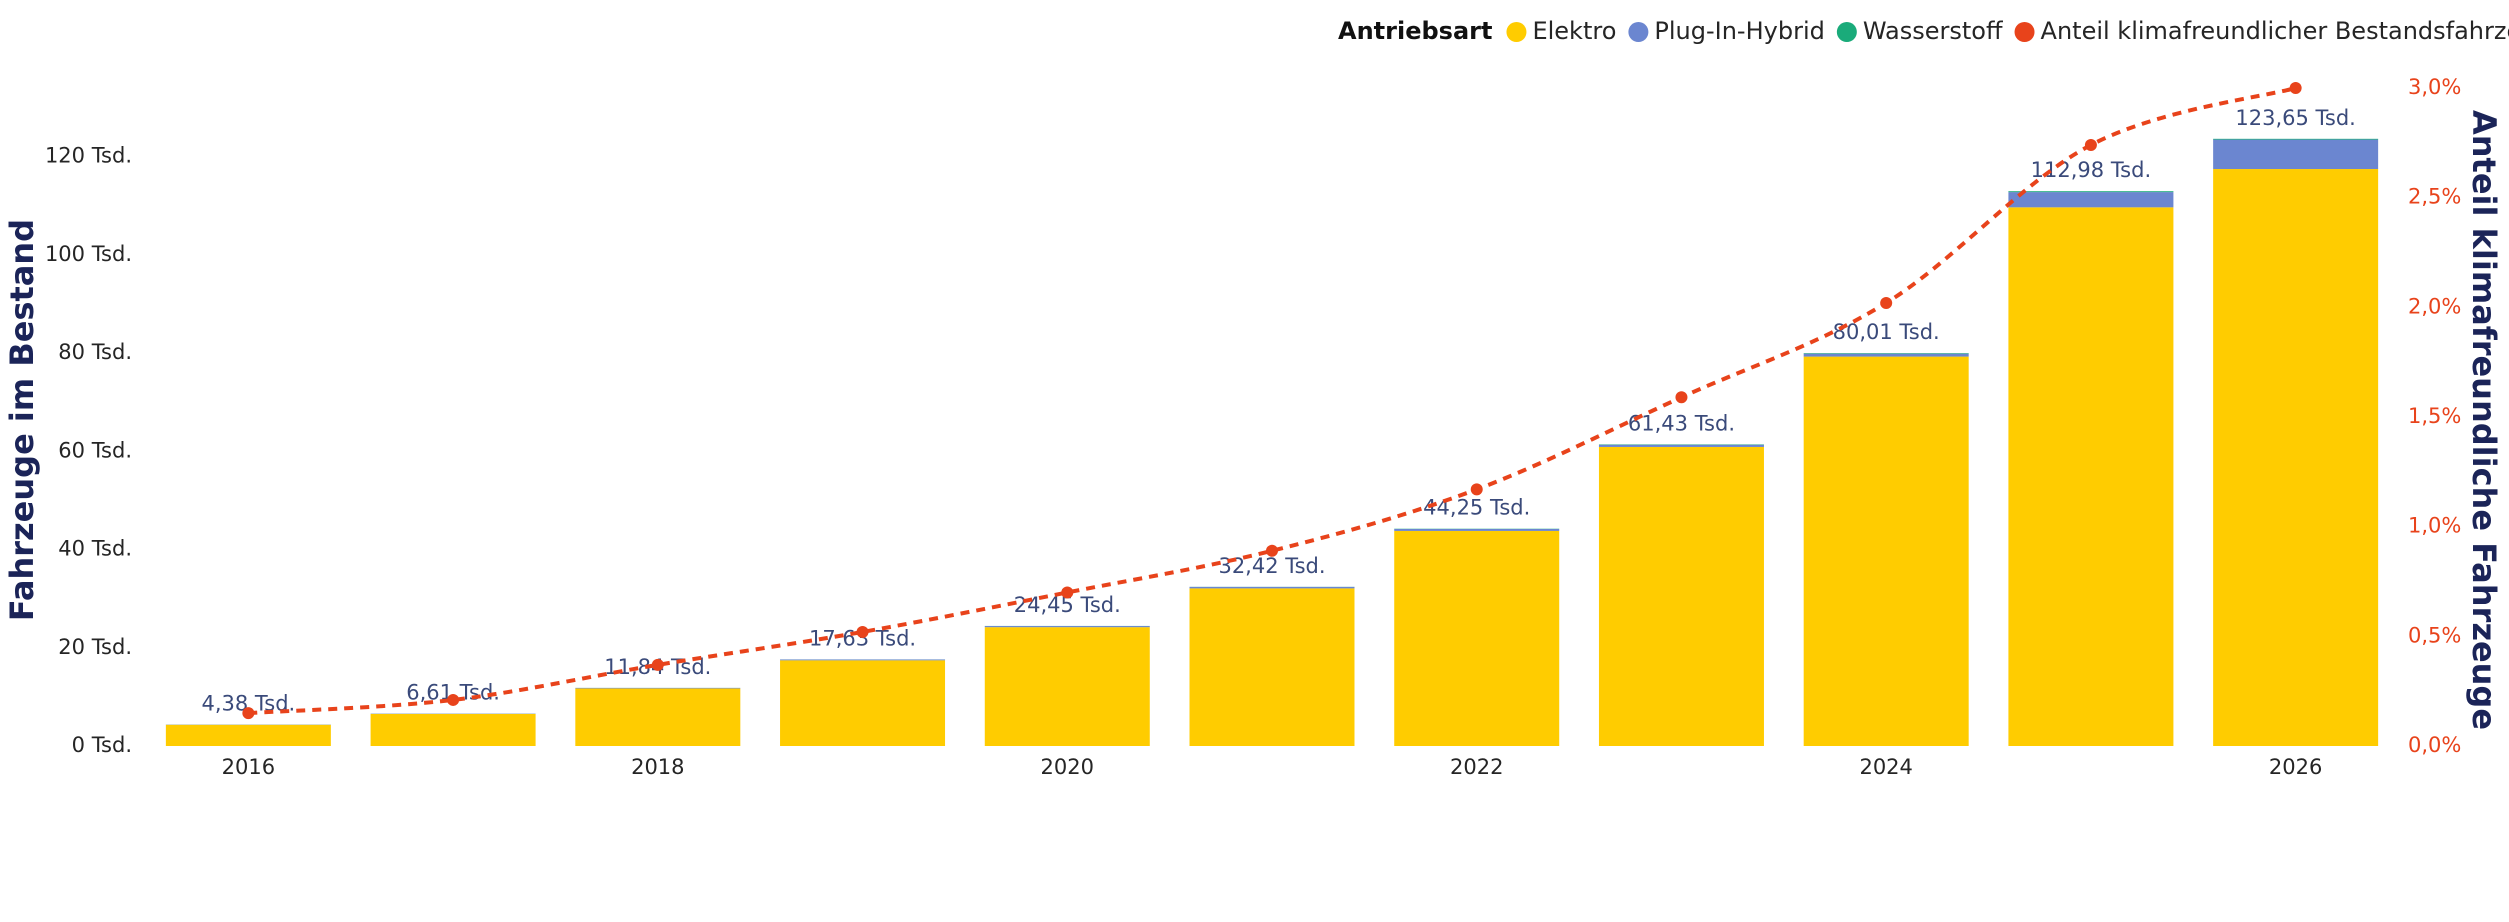 This screenshot has height=922, width=2509. What do you see at coordinates (1886, 332) in the screenshot?
I see `total-label: 80,01 Tsd.` at bounding box center [1886, 332].